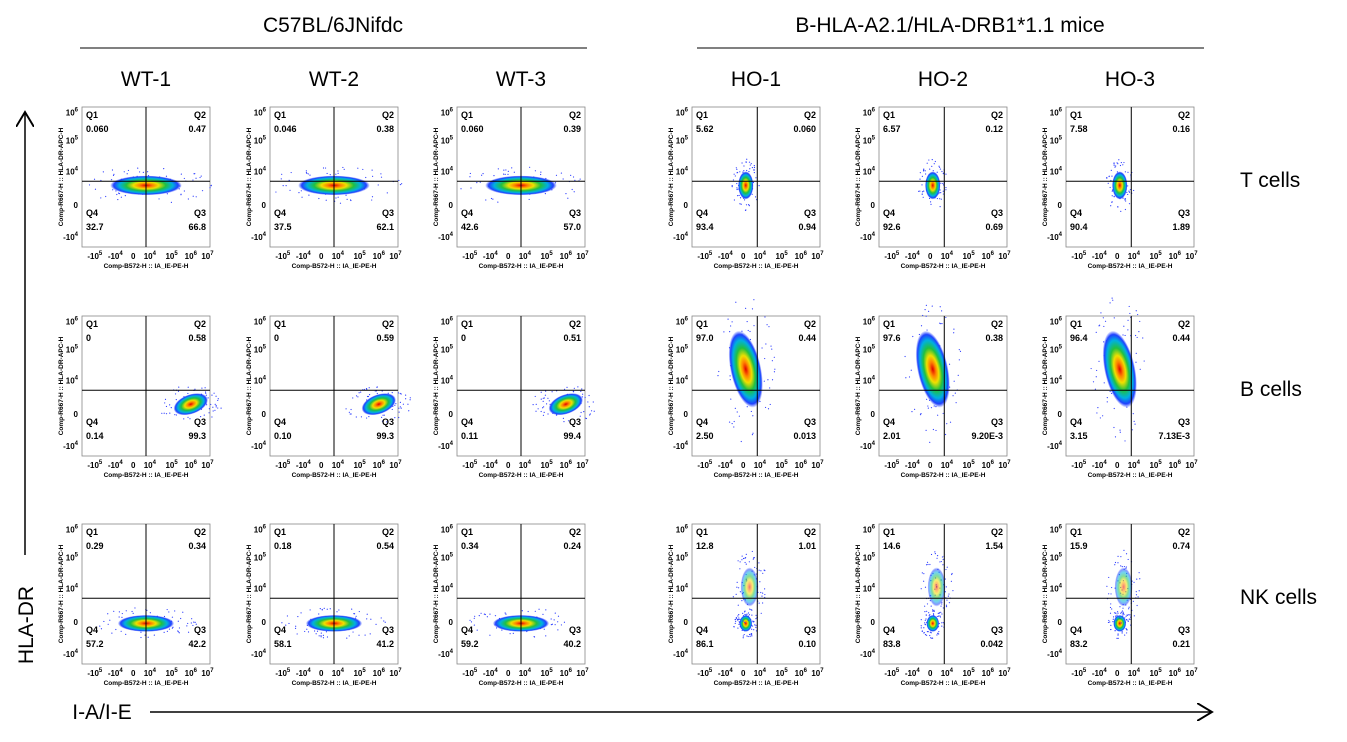 The width and height of the screenshot is (1347, 742). I want to click on quadrant-name: Q4, so click(92, 630).